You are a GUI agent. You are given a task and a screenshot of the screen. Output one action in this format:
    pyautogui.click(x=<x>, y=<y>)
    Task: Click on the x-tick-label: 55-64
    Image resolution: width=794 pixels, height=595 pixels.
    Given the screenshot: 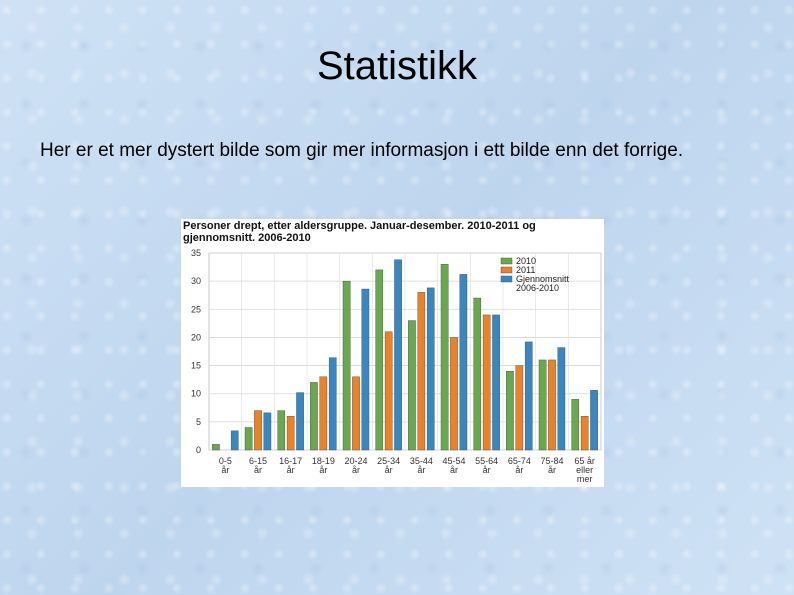 What is the action you would take?
    pyautogui.click(x=486, y=461)
    